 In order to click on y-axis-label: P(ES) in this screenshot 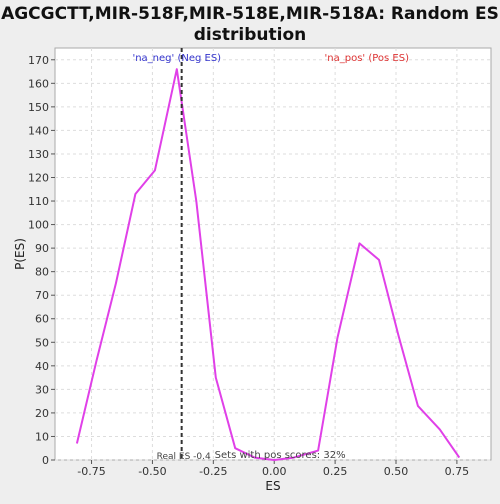, I will do `click(20, 254)`.